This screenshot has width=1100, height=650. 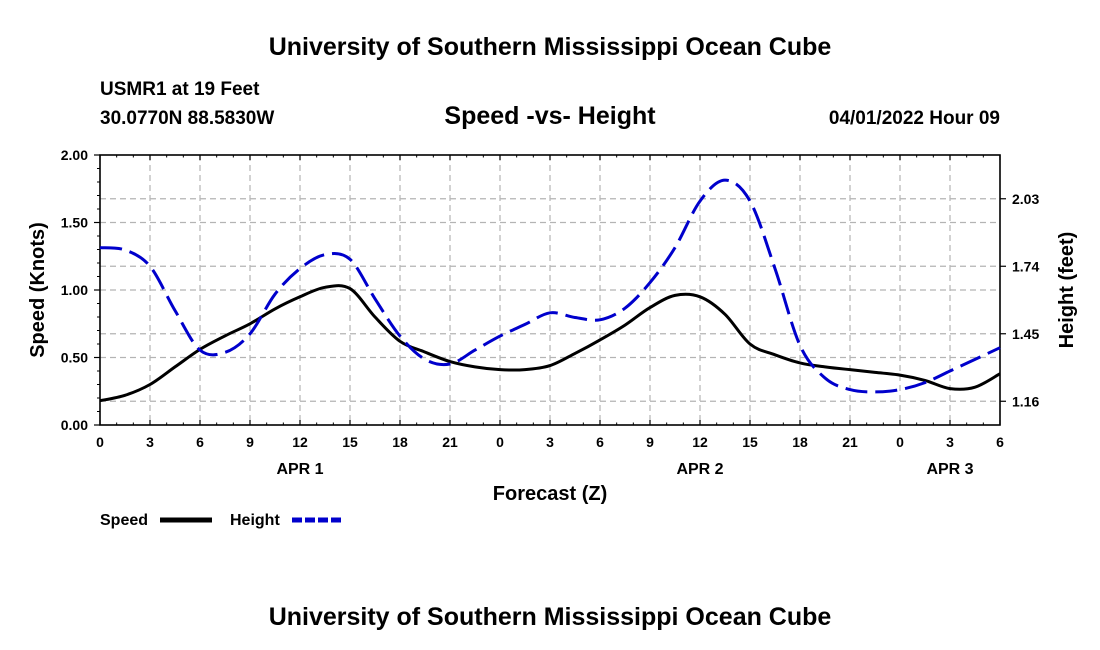 What do you see at coordinates (74, 425) in the screenshot?
I see `y-tick-label: 0.00` at bounding box center [74, 425].